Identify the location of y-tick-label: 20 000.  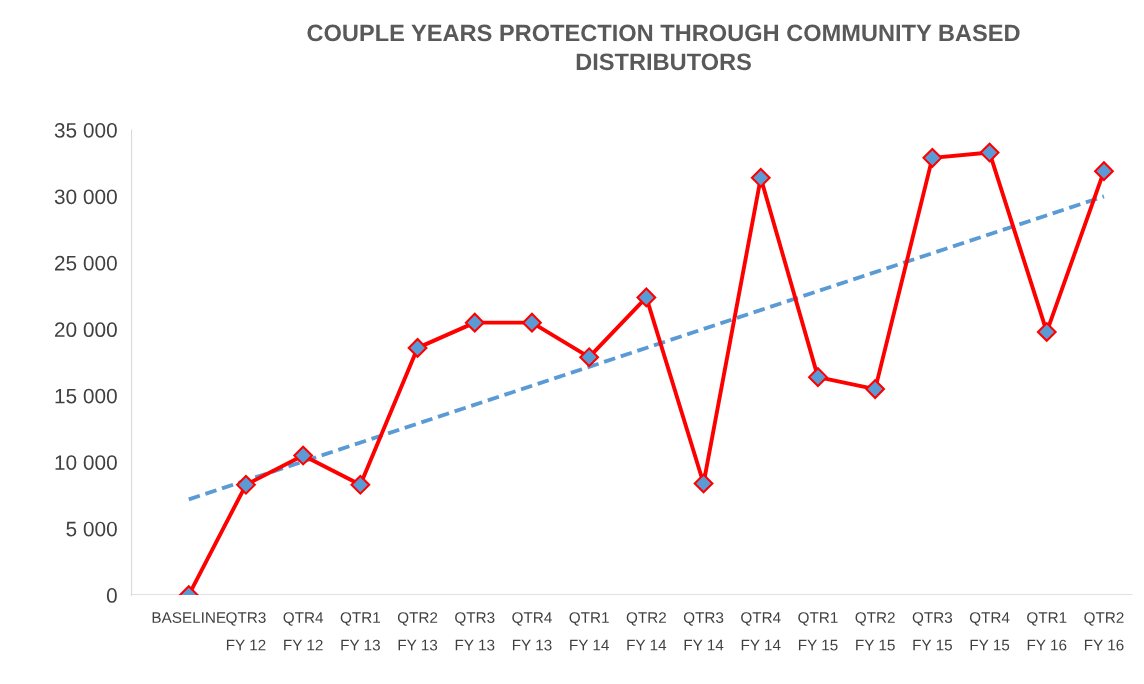
(86, 330).